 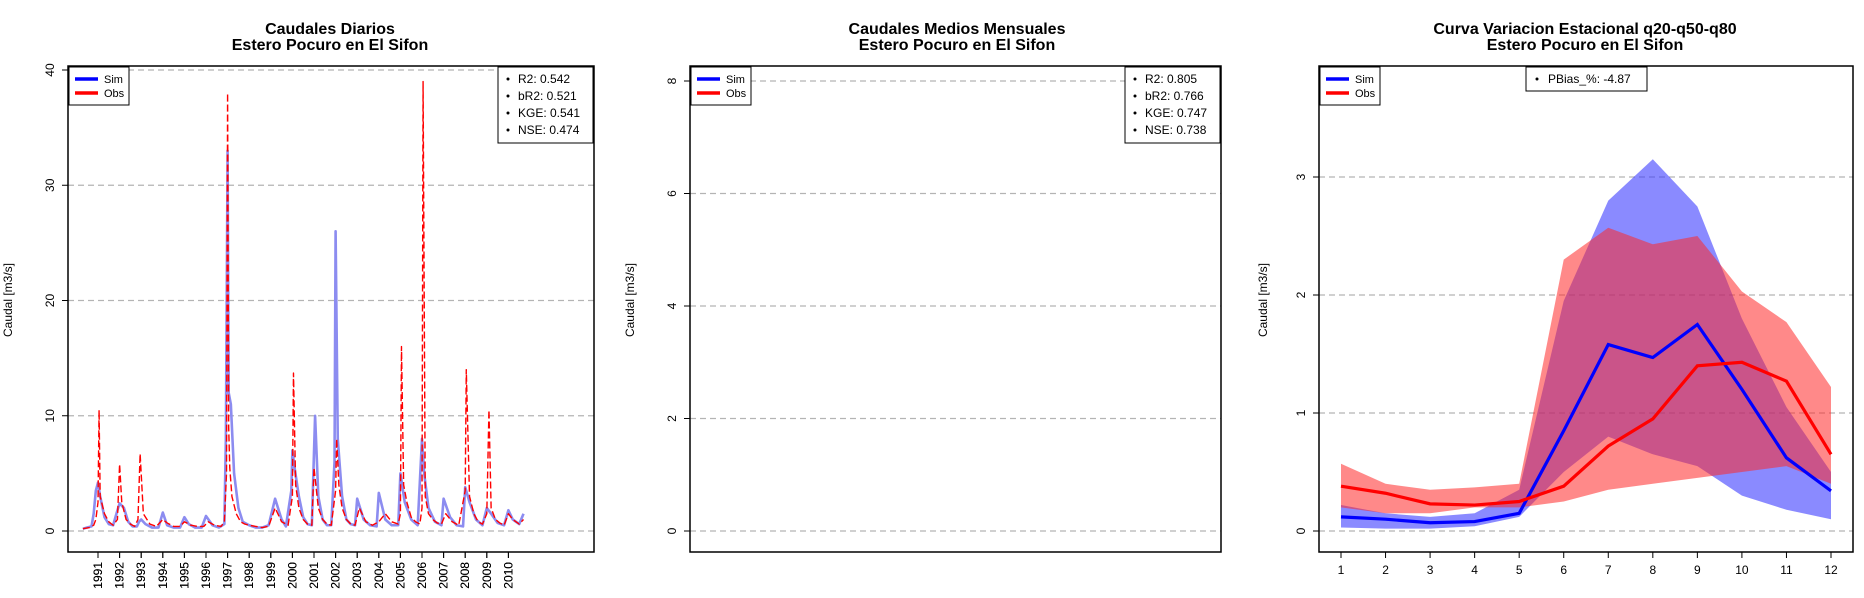 What do you see at coordinates (120, 575) in the screenshot?
I see `x-tick-label: 1992` at bounding box center [120, 575].